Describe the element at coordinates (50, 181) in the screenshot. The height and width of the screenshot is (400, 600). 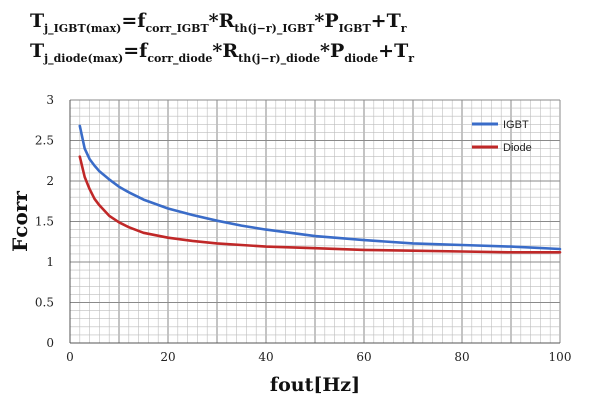
I see `y-tick-label: 2` at that location.